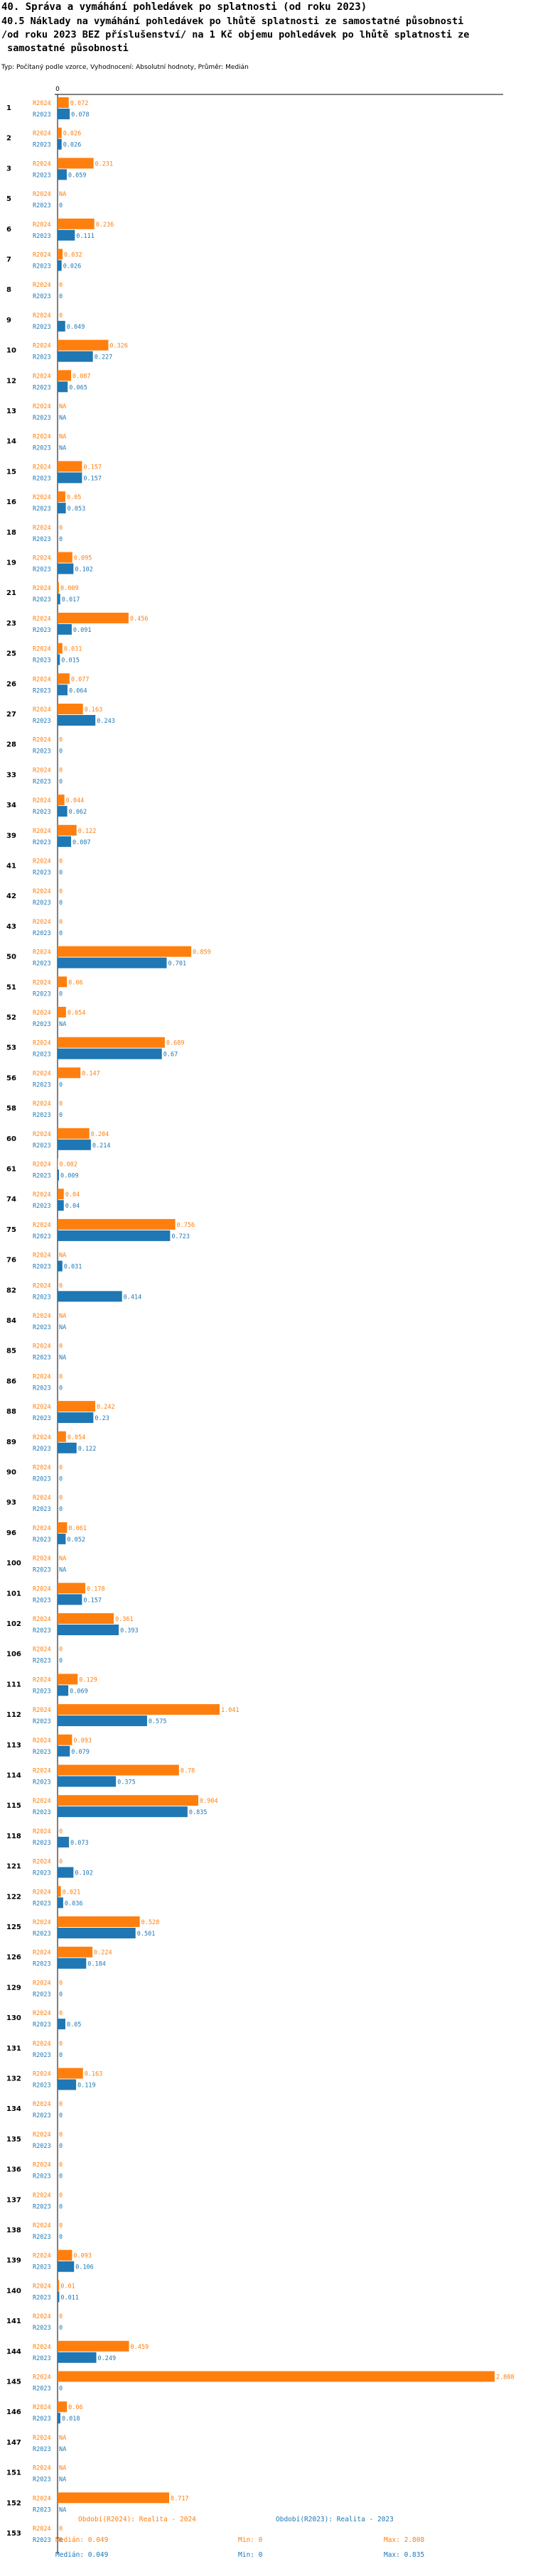  What do you see at coordinates (74, 2025) in the screenshot?
I see `value-label-r2023: 0.05` at bounding box center [74, 2025].